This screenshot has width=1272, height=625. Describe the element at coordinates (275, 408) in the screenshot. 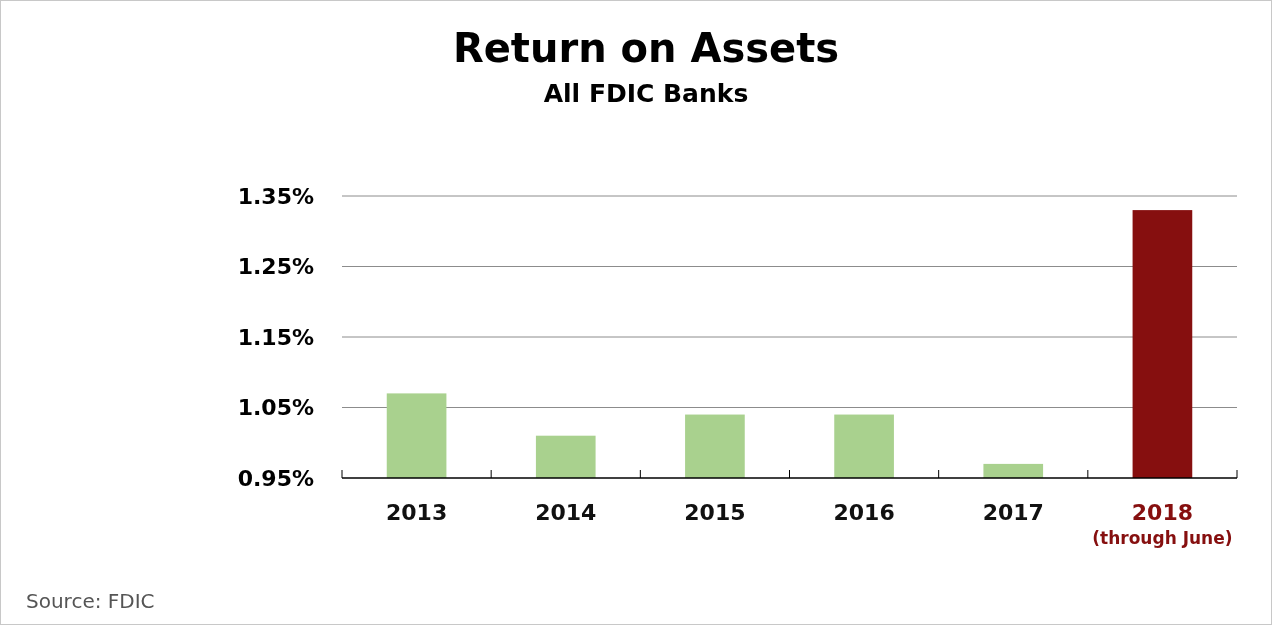

I see `y-tick-label: 1.05%` at that location.